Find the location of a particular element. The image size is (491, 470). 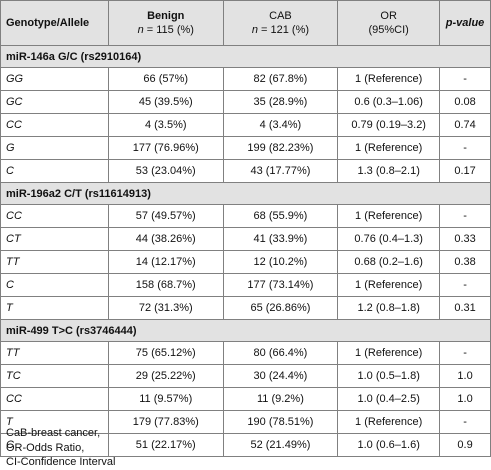

or-cell: 1.0 (0.5–1.8) is located at coordinates (389, 376).